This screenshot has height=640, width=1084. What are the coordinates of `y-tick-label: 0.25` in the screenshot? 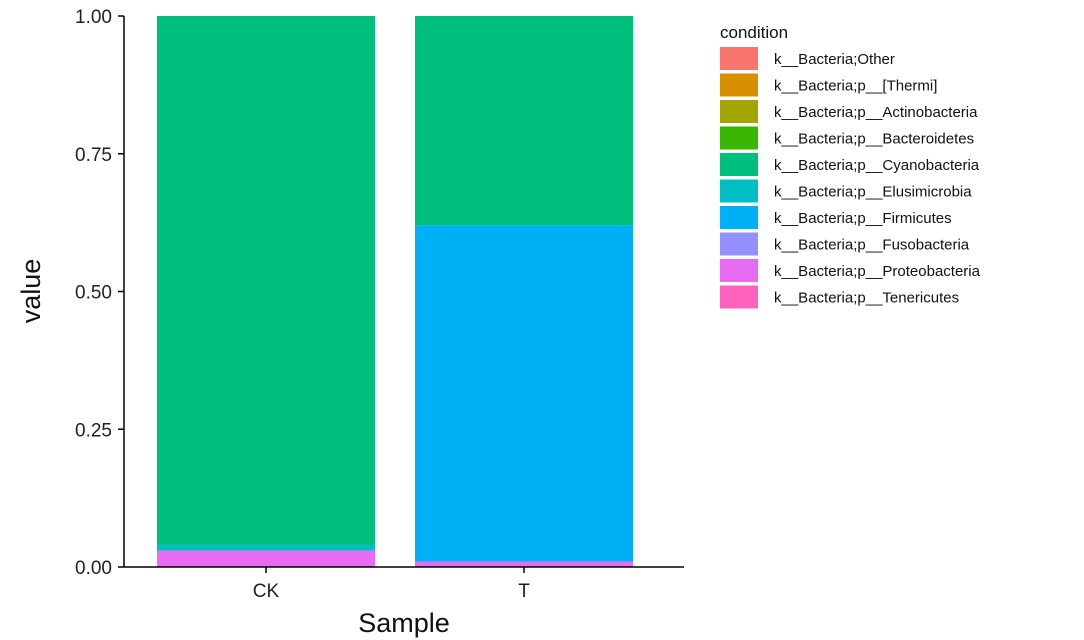 It's located at (93, 430).